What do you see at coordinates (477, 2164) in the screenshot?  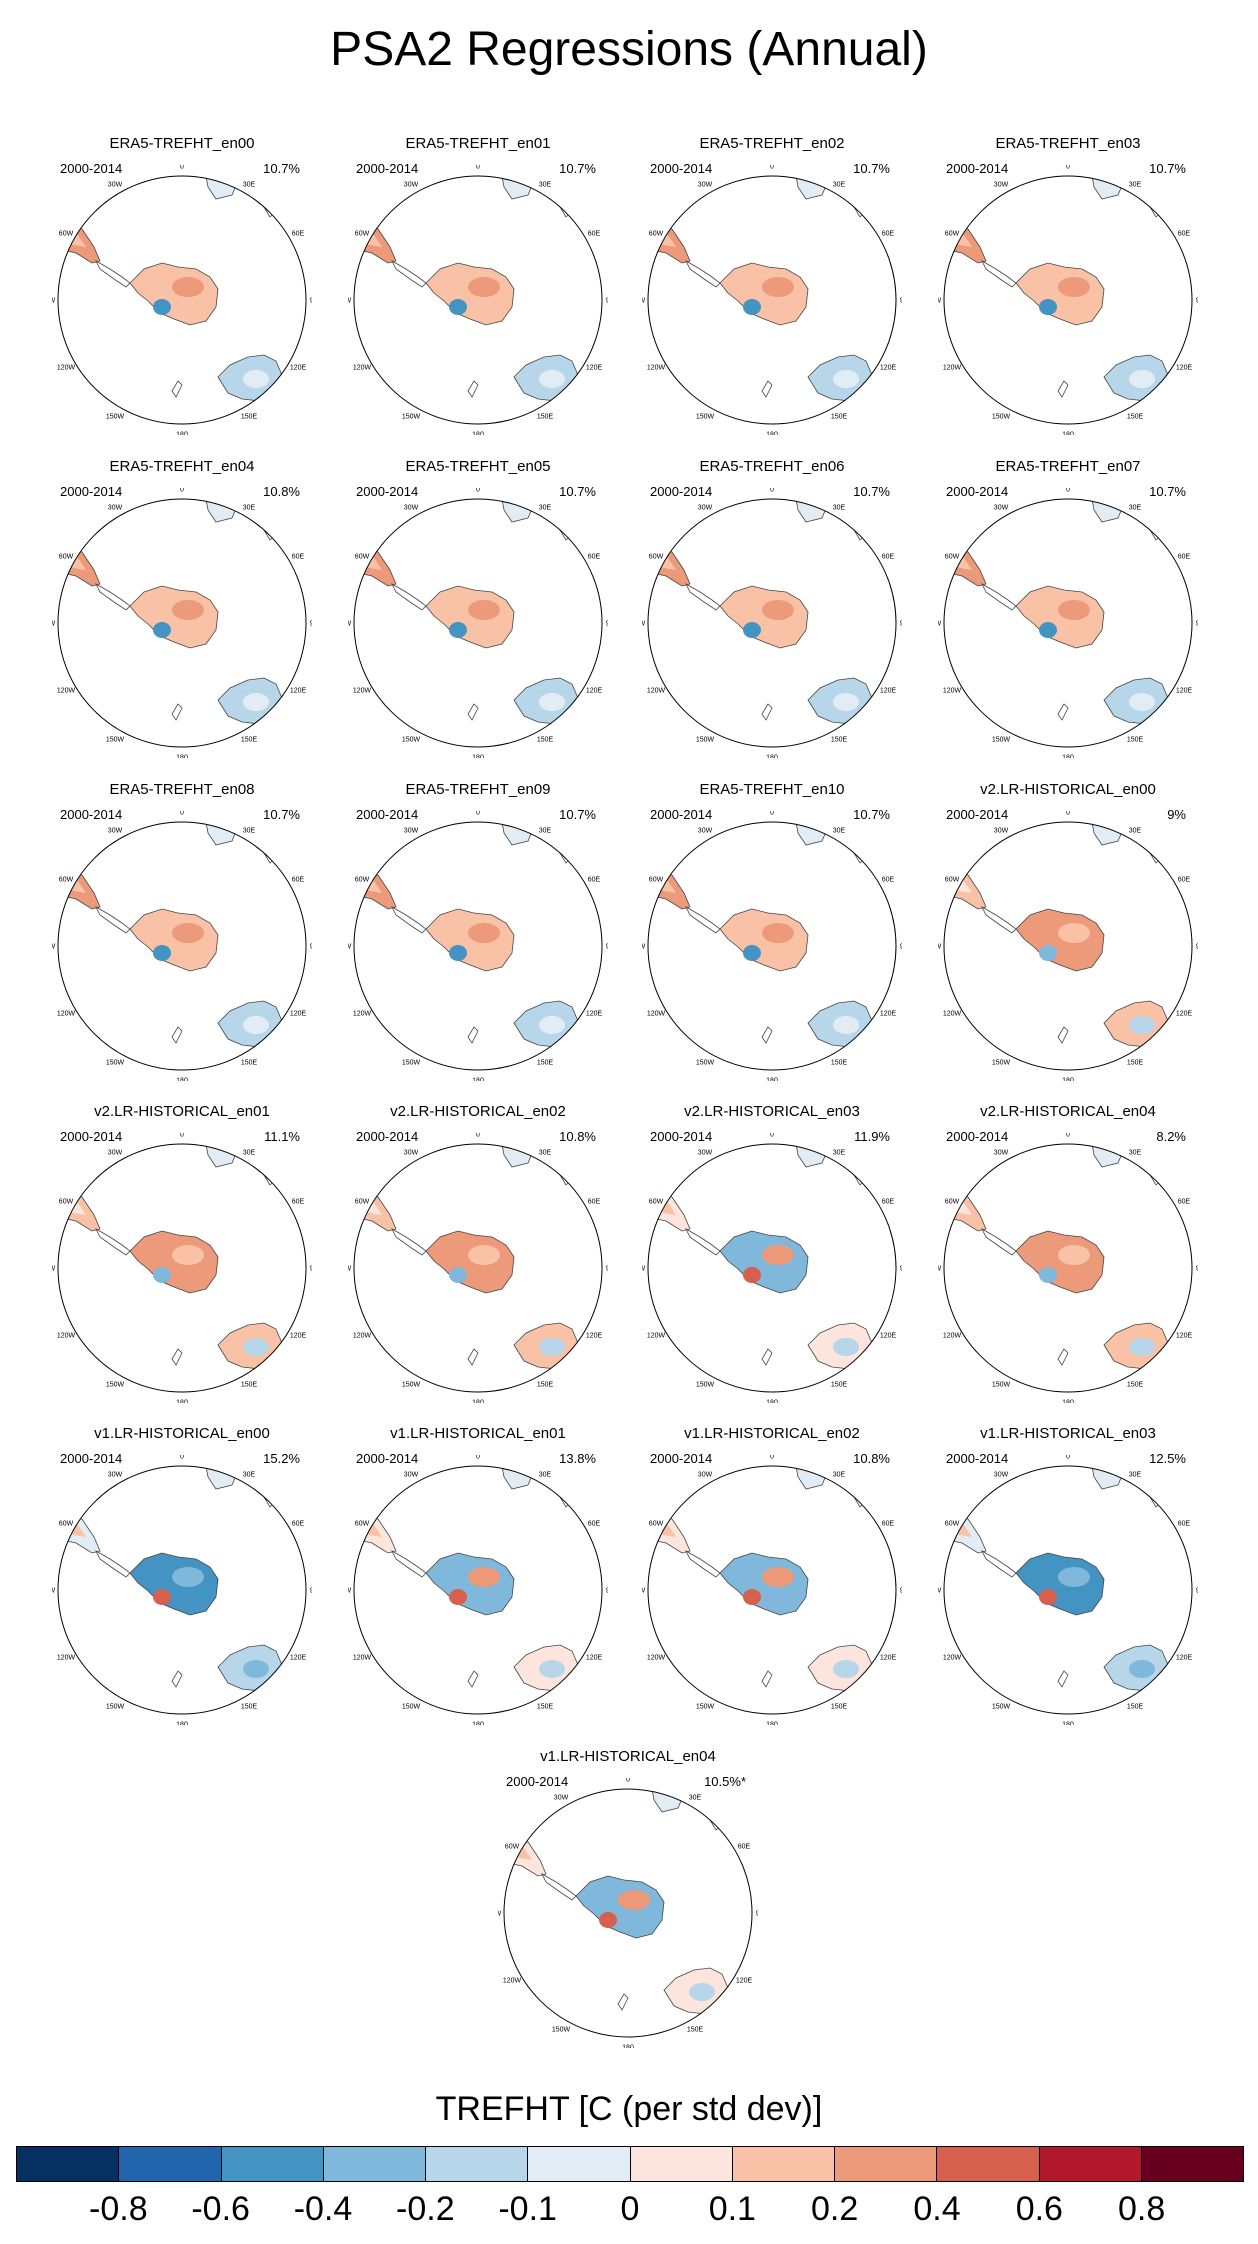 I see `colorbar-box` at bounding box center [477, 2164].